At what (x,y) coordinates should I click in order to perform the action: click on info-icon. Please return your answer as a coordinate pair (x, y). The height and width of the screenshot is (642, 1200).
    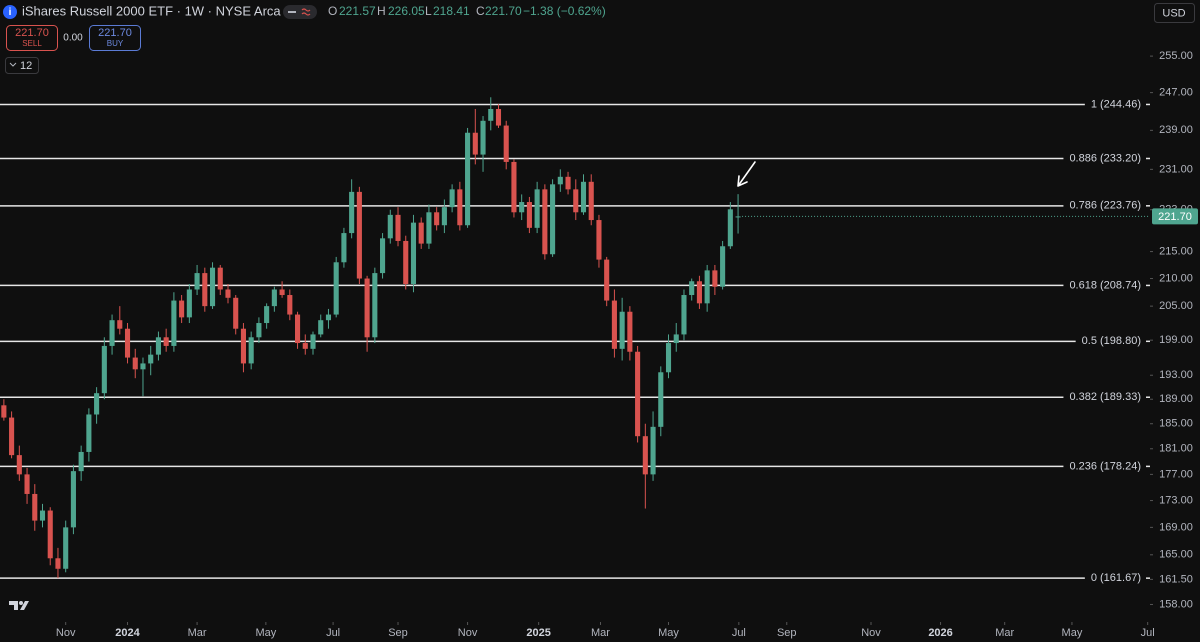
    Looking at the image, I should click on (10, 12).